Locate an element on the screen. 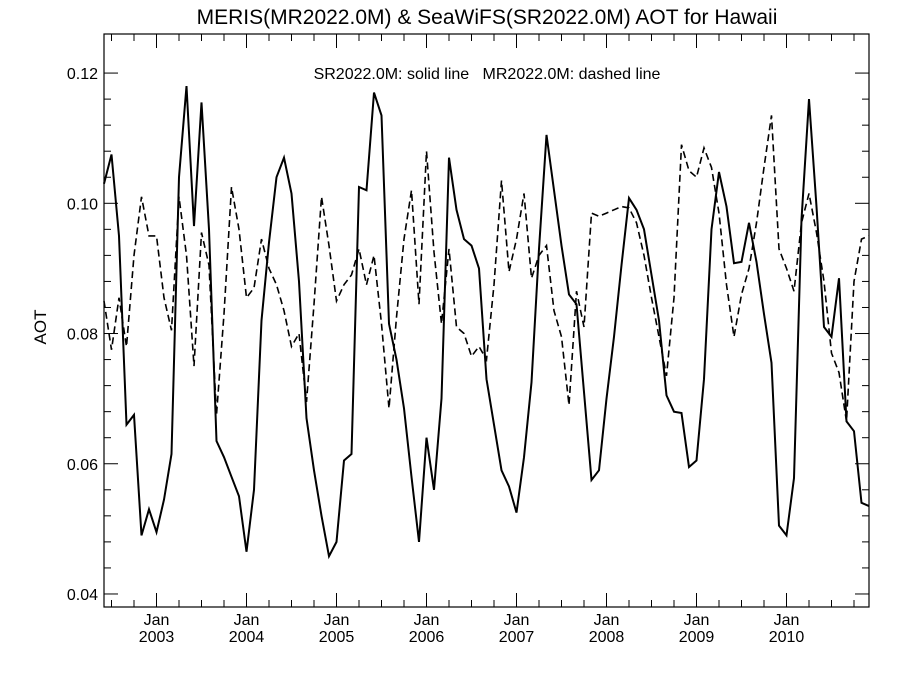 This screenshot has height=680, width=900. y-axis-label: AOT is located at coordinates (40, 327).